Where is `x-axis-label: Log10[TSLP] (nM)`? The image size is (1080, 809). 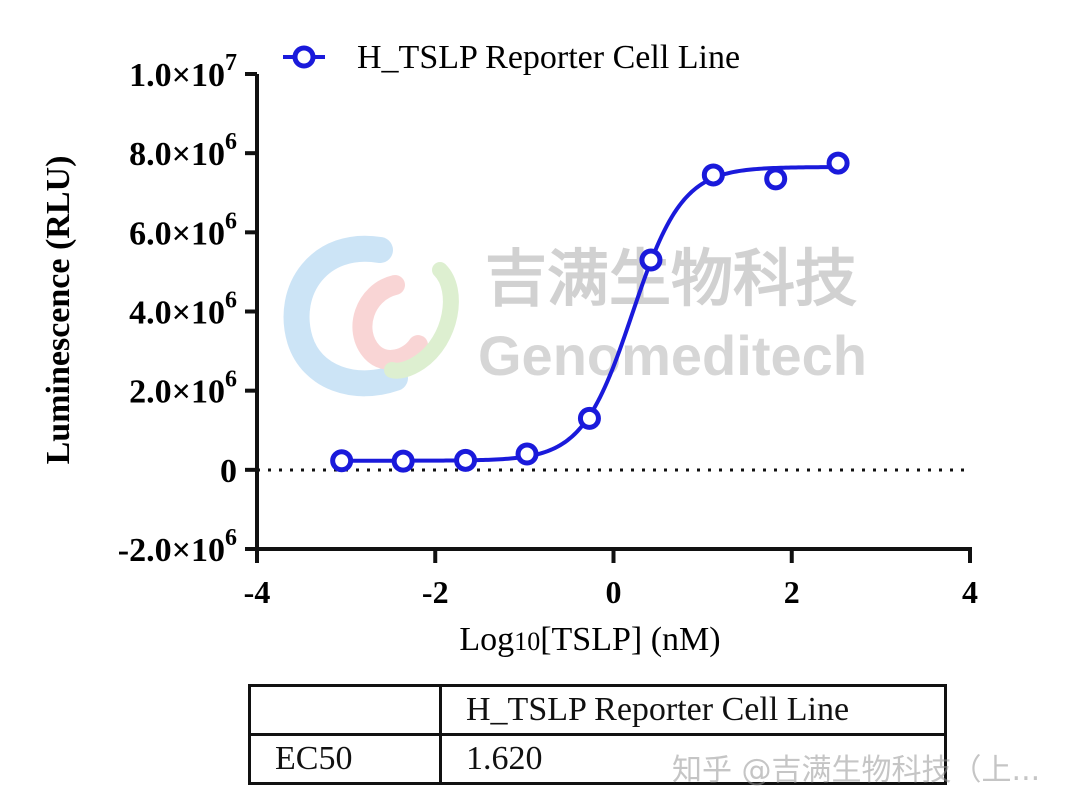 x-axis-label: Log10[TSLP] (nM) is located at coordinates (589, 639).